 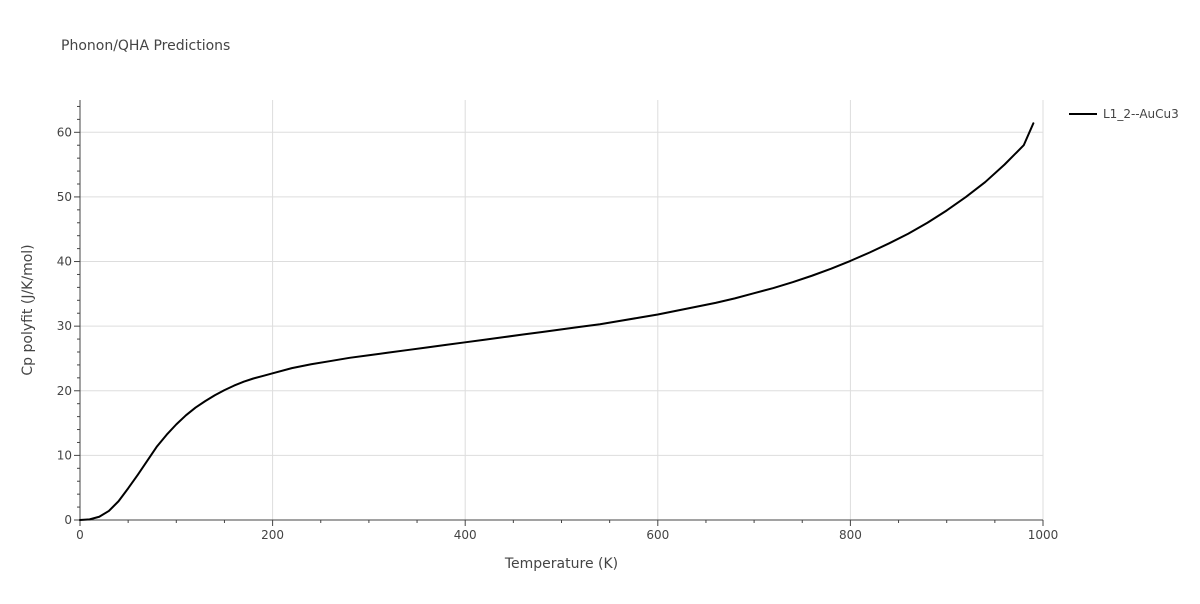 I want to click on legend-item: L1_2--AuCu3, so click(x=1124, y=114).